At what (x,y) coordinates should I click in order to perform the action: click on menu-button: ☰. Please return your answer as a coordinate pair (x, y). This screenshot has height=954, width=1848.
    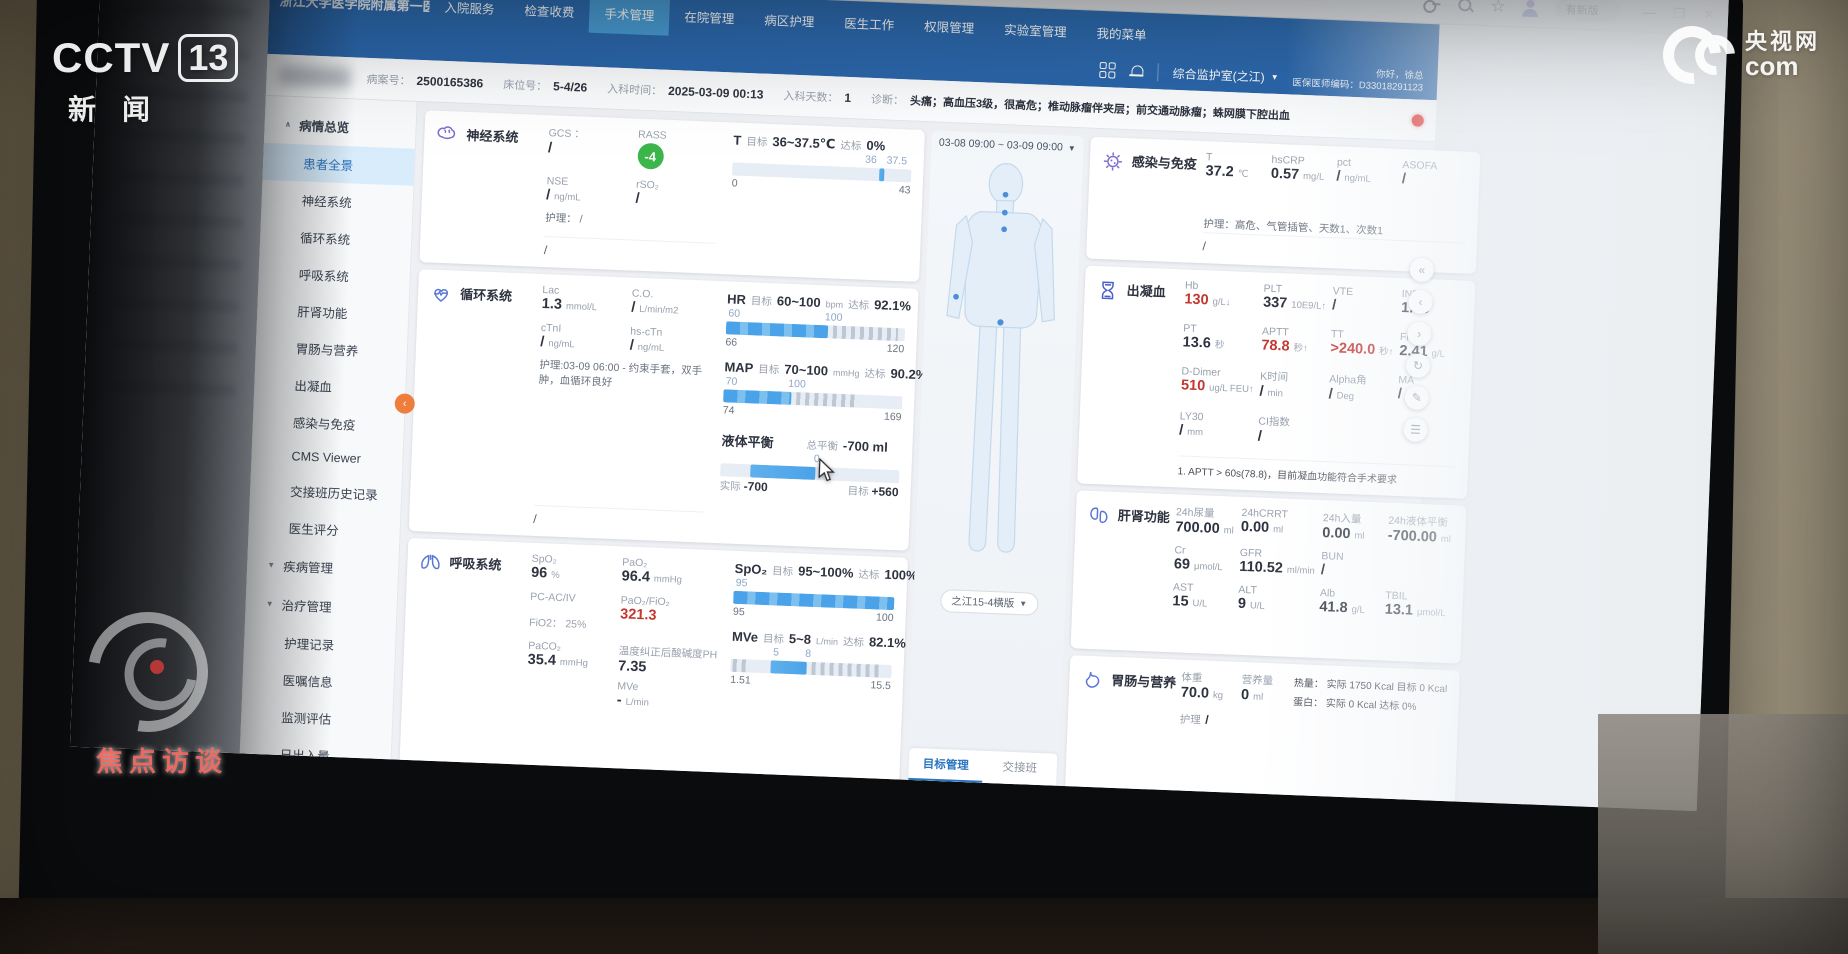
    Looking at the image, I should click on (1415, 430).